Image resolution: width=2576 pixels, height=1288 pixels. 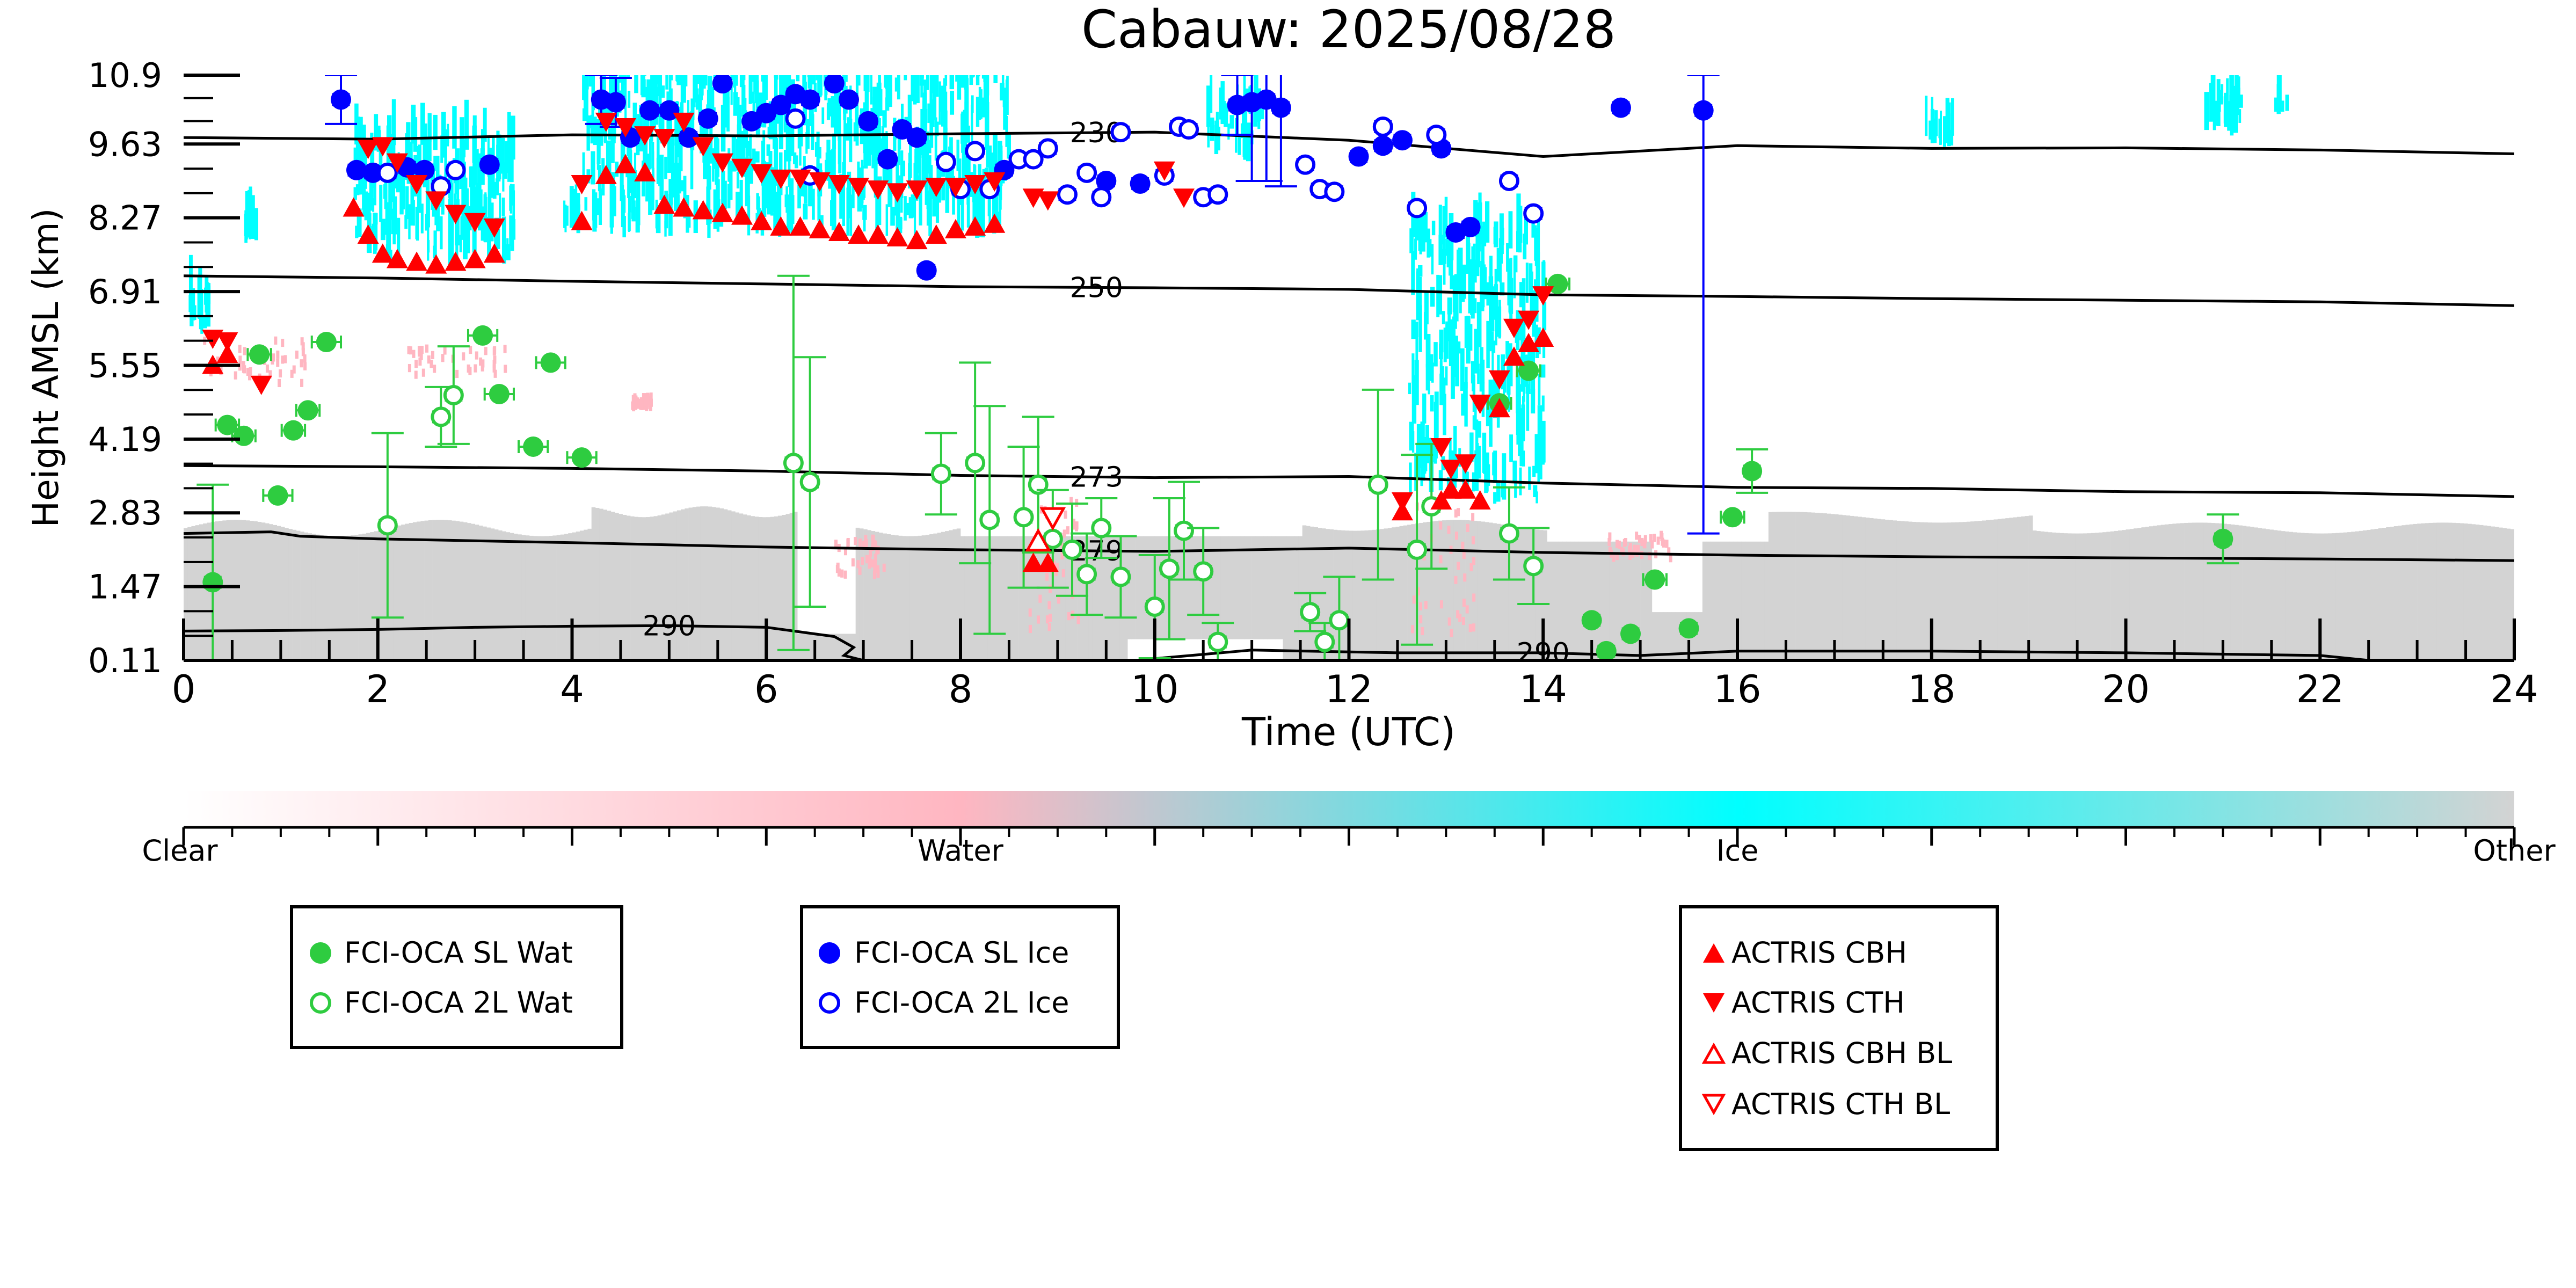 I want to click on x-tick-label: 2, so click(x=378, y=689).